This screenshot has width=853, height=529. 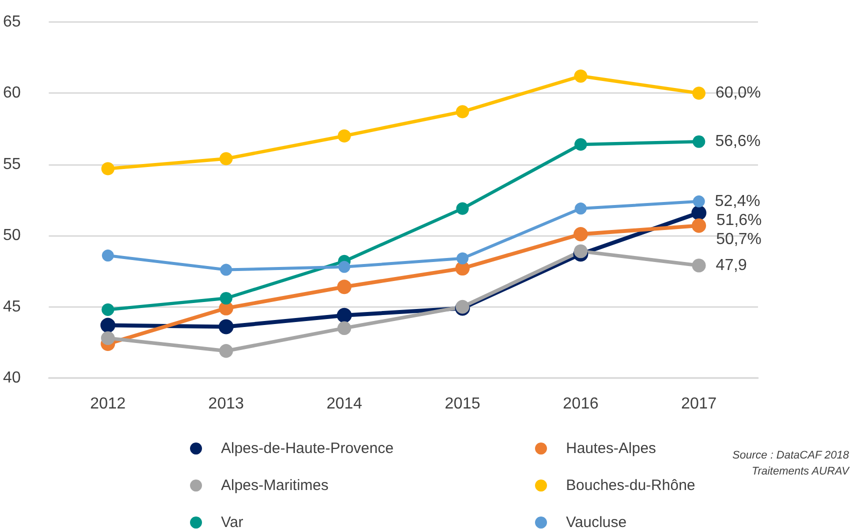 I want to click on legend-label: Vaucluse, so click(x=596, y=521).